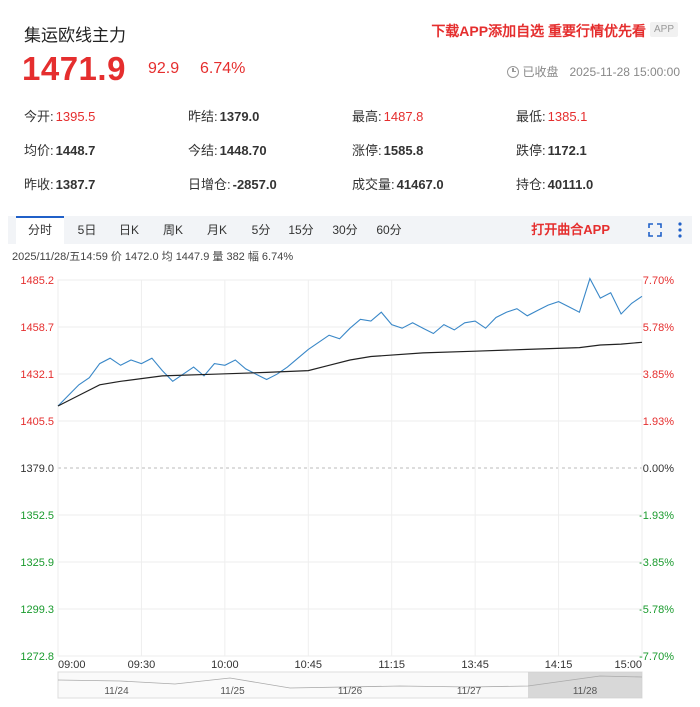  What do you see at coordinates (223, 68) in the screenshot?
I see `price-change-pct: 6.74%` at bounding box center [223, 68].